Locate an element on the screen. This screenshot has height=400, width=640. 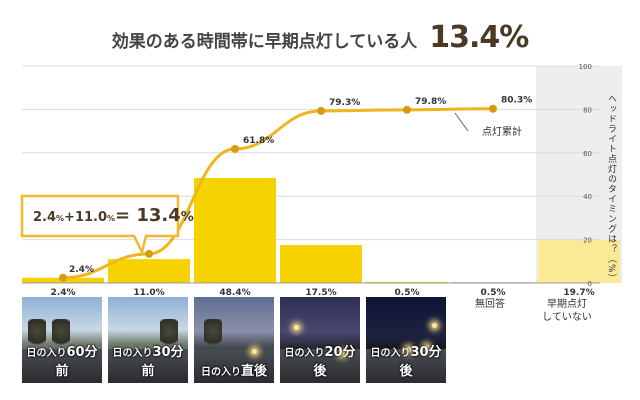
photo-label: 日の入り30分前 is located at coordinates (148, 360).